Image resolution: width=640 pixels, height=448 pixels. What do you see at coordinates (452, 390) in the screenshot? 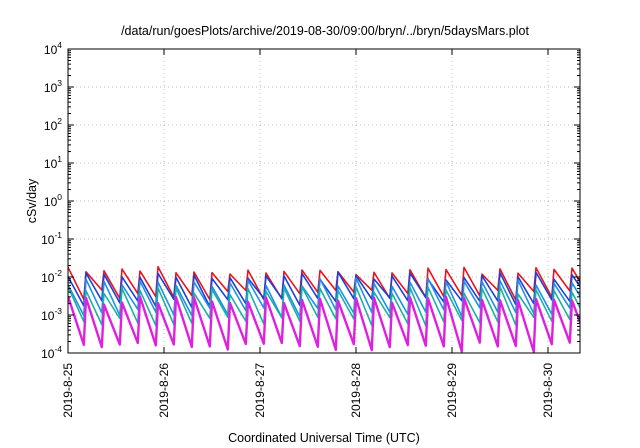
I see `x-tick-label: 2019-8-29` at bounding box center [452, 390].